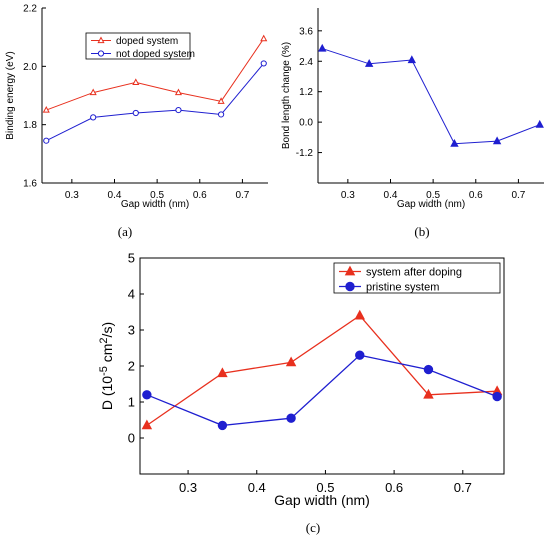  What do you see at coordinates (306, 123) in the screenshot?
I see `y-tick-label: 0.0` at bounding box center [306, 123].